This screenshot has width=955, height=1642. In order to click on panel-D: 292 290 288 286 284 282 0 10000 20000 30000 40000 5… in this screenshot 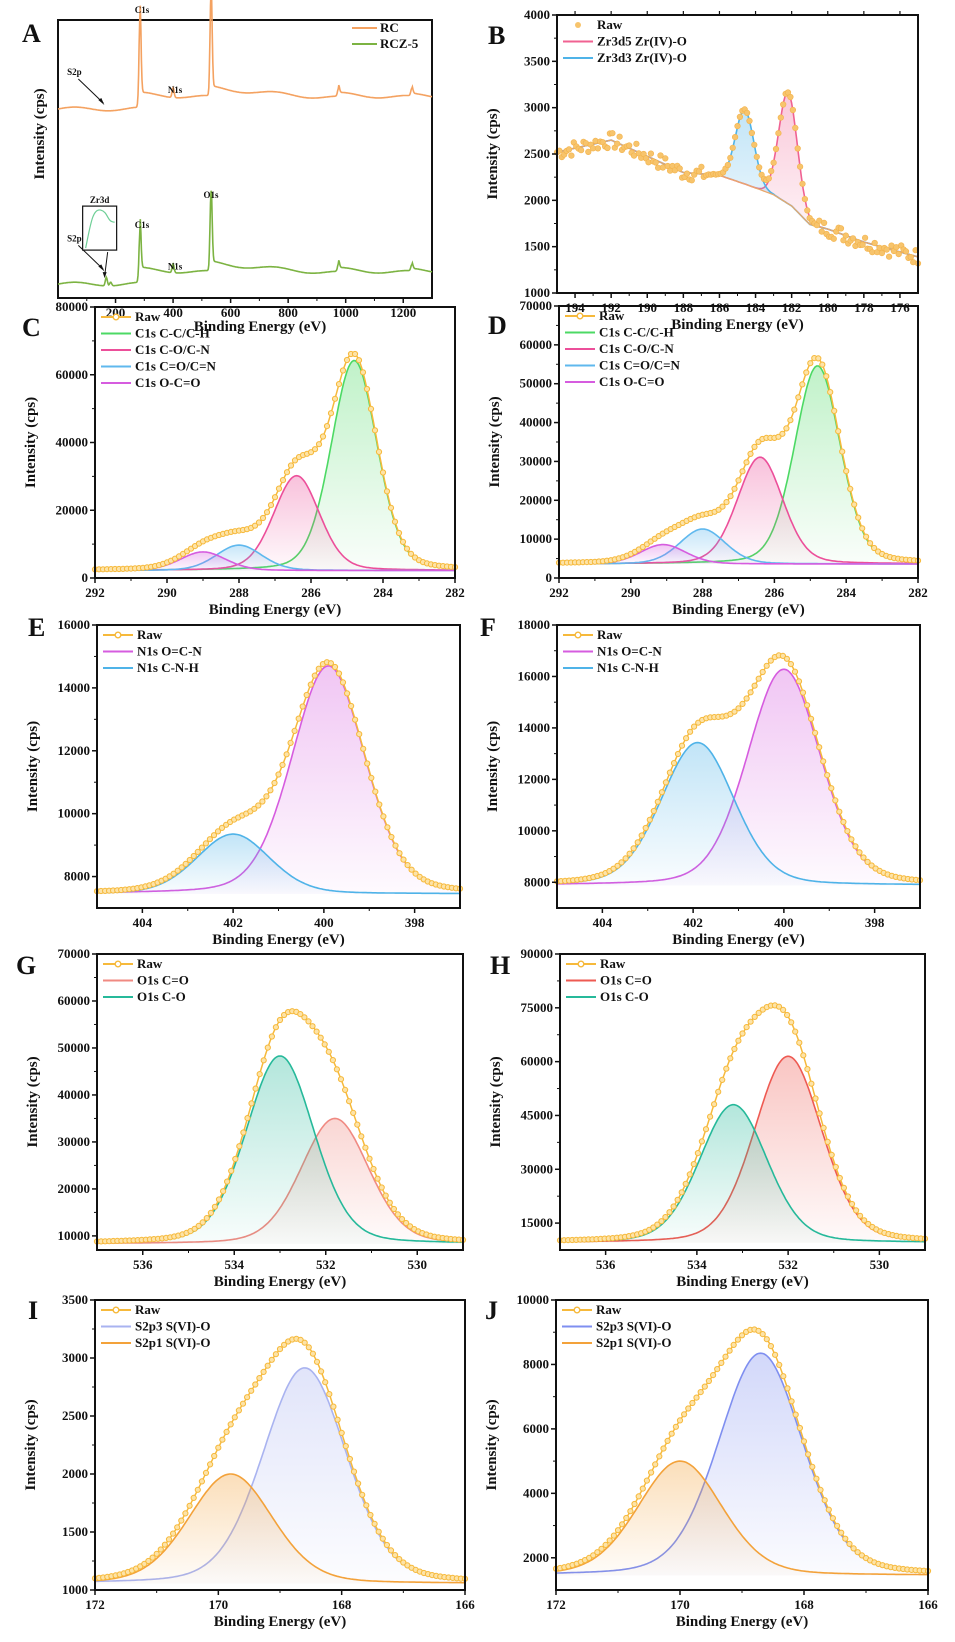, I will do `click(707, 458)`.